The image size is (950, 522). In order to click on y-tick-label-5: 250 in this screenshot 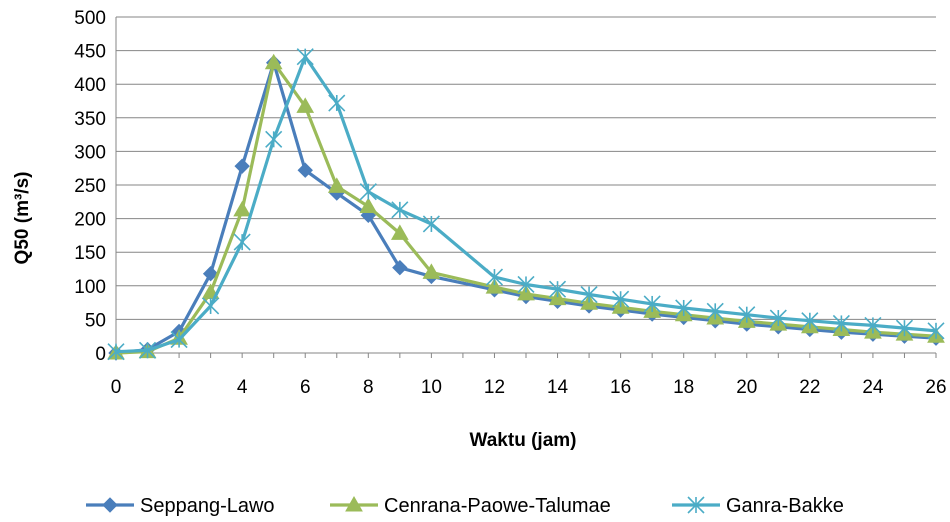, I will do `click(90, 186)`.